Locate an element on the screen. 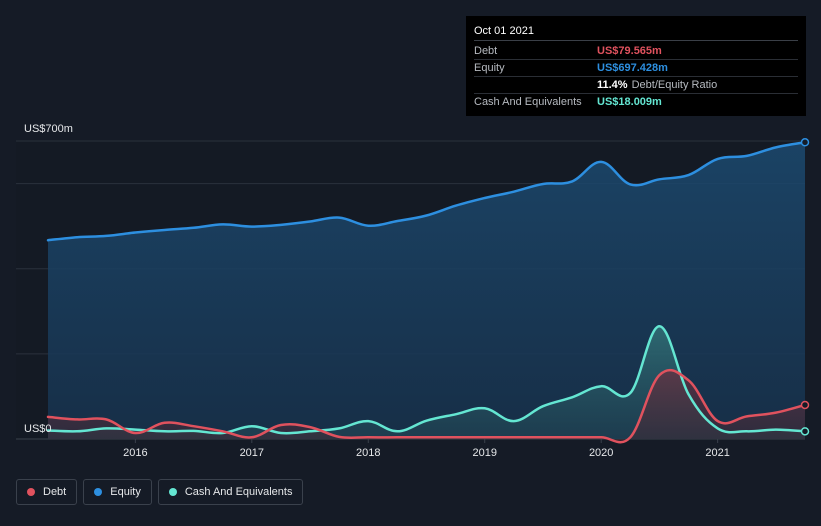 The image size is (821, 526). tooltip-row-debt: Debt US$79.565m is located at coordinates (636, 51).